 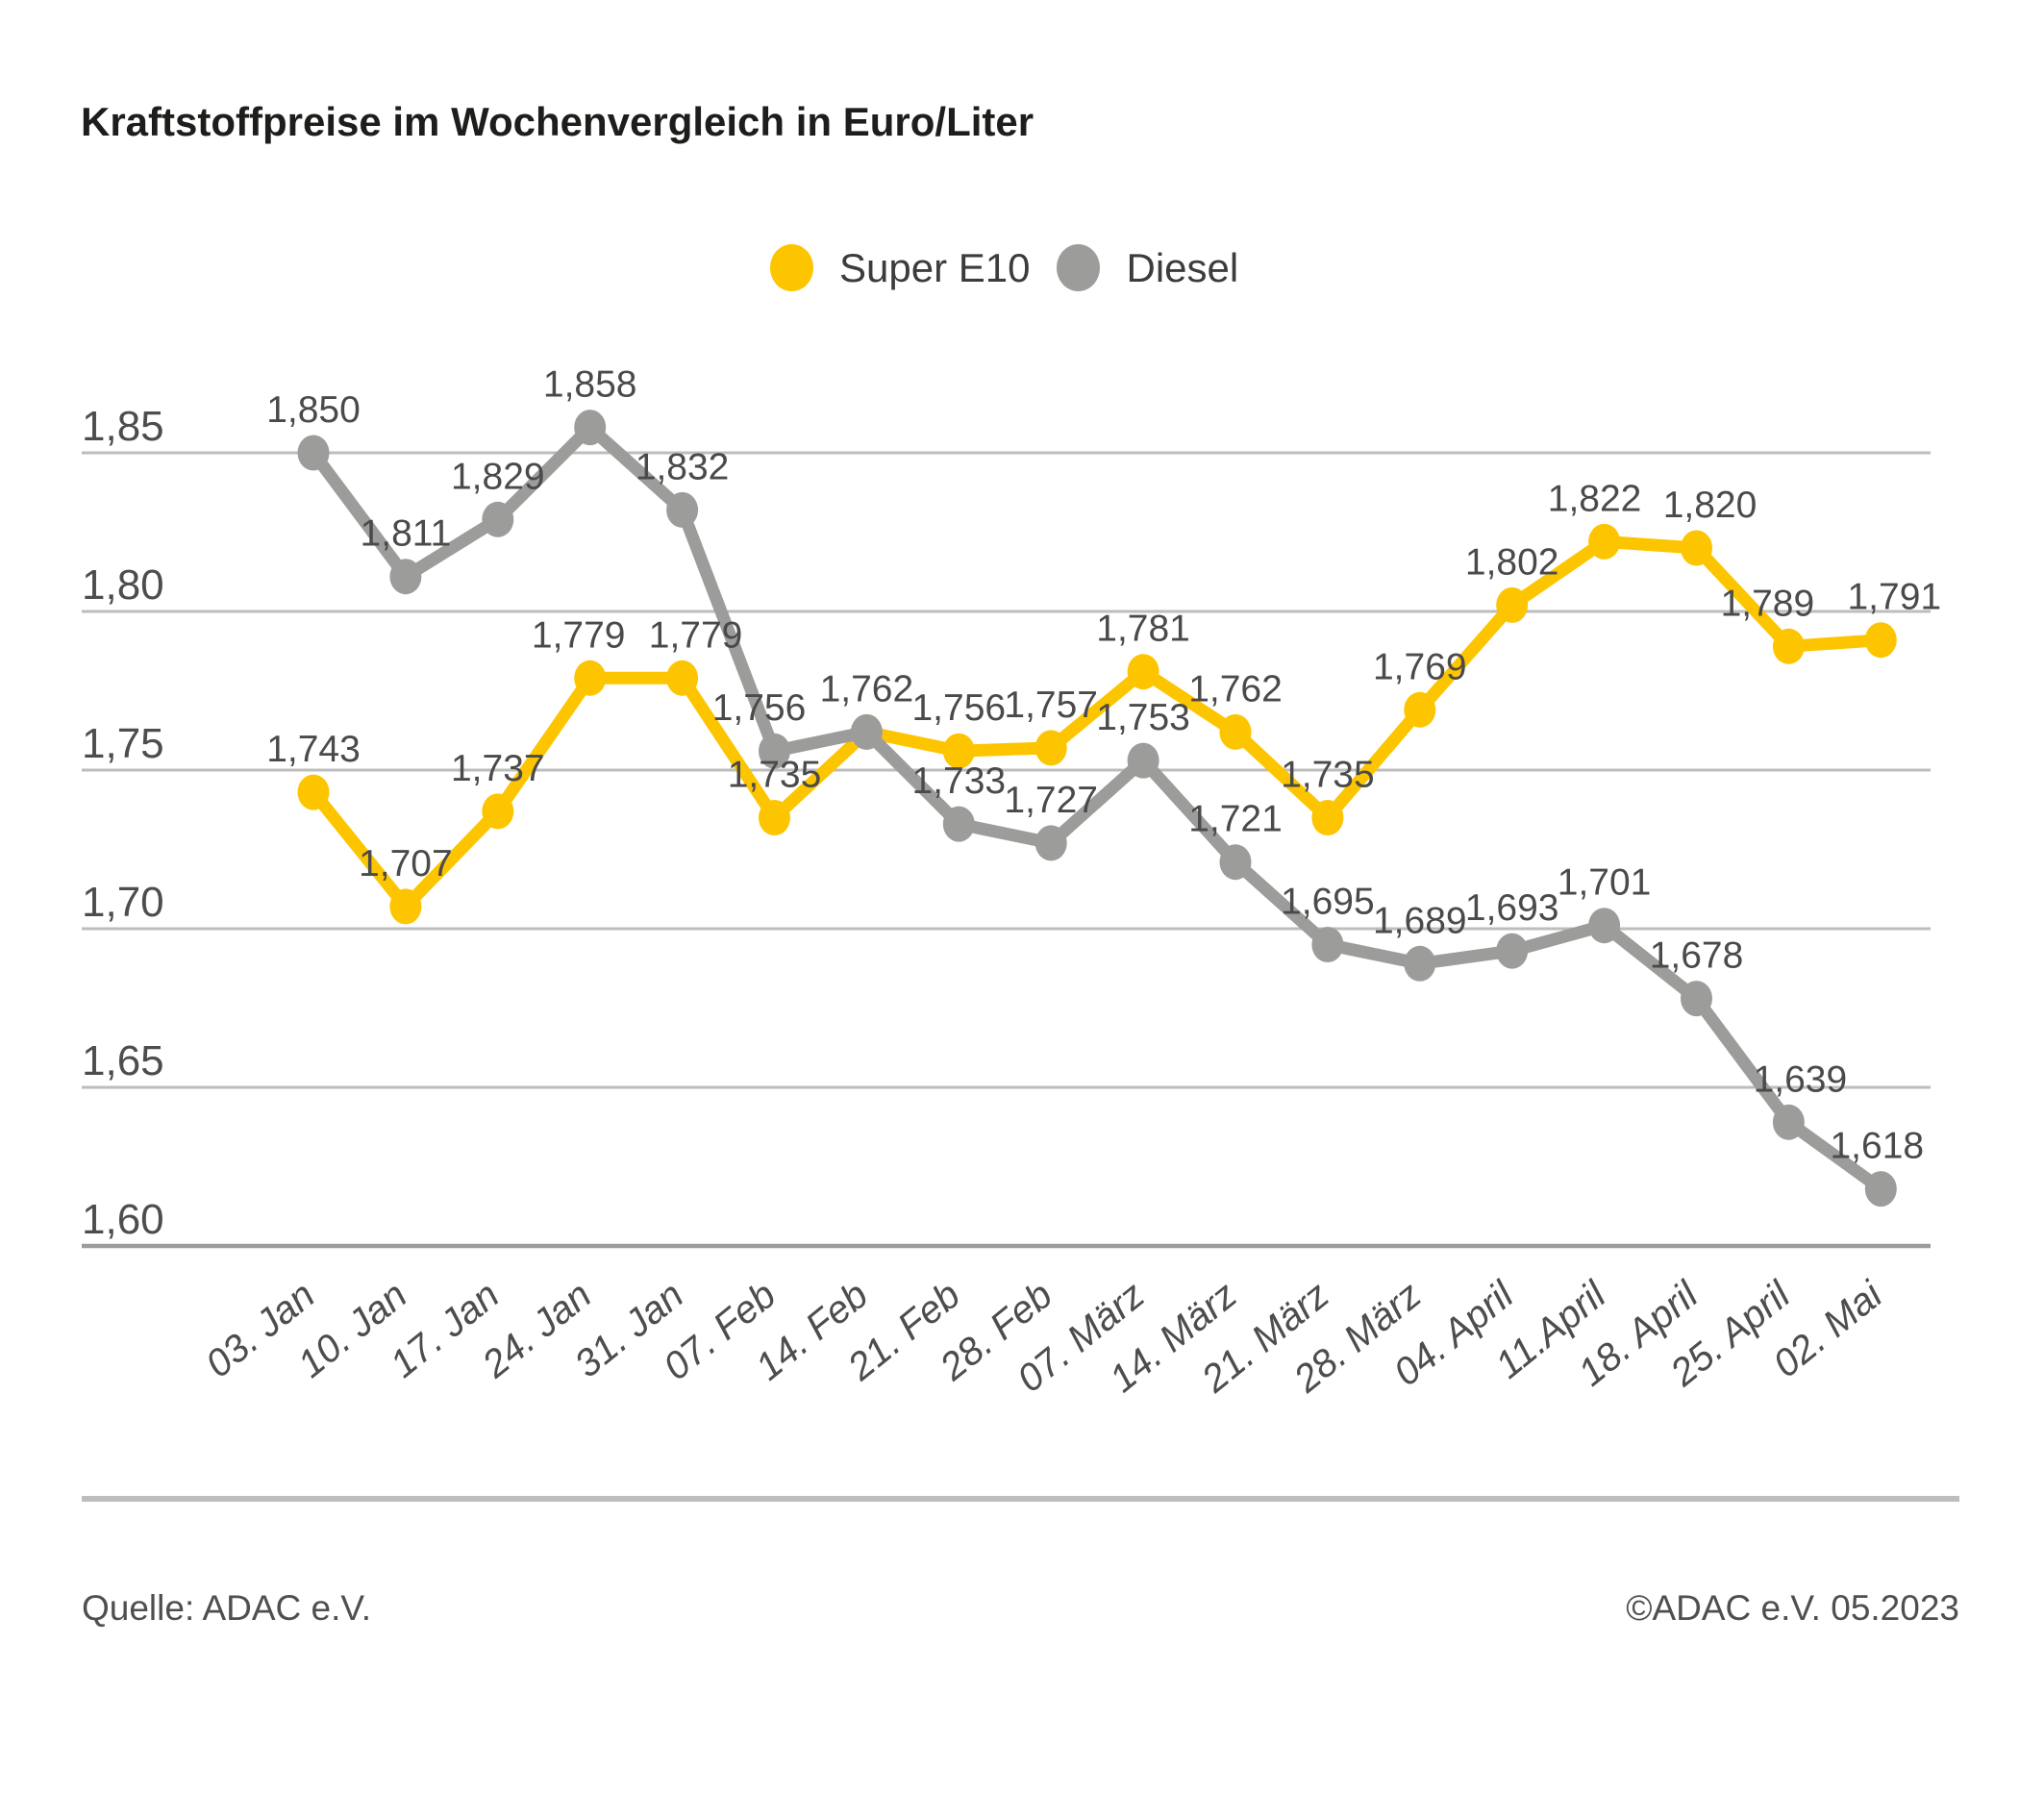 What do you see at coordinates (1420, 920) in the screenshot?
I see `data-label-diesel: 1,689` at bounding box center [1420, 920].